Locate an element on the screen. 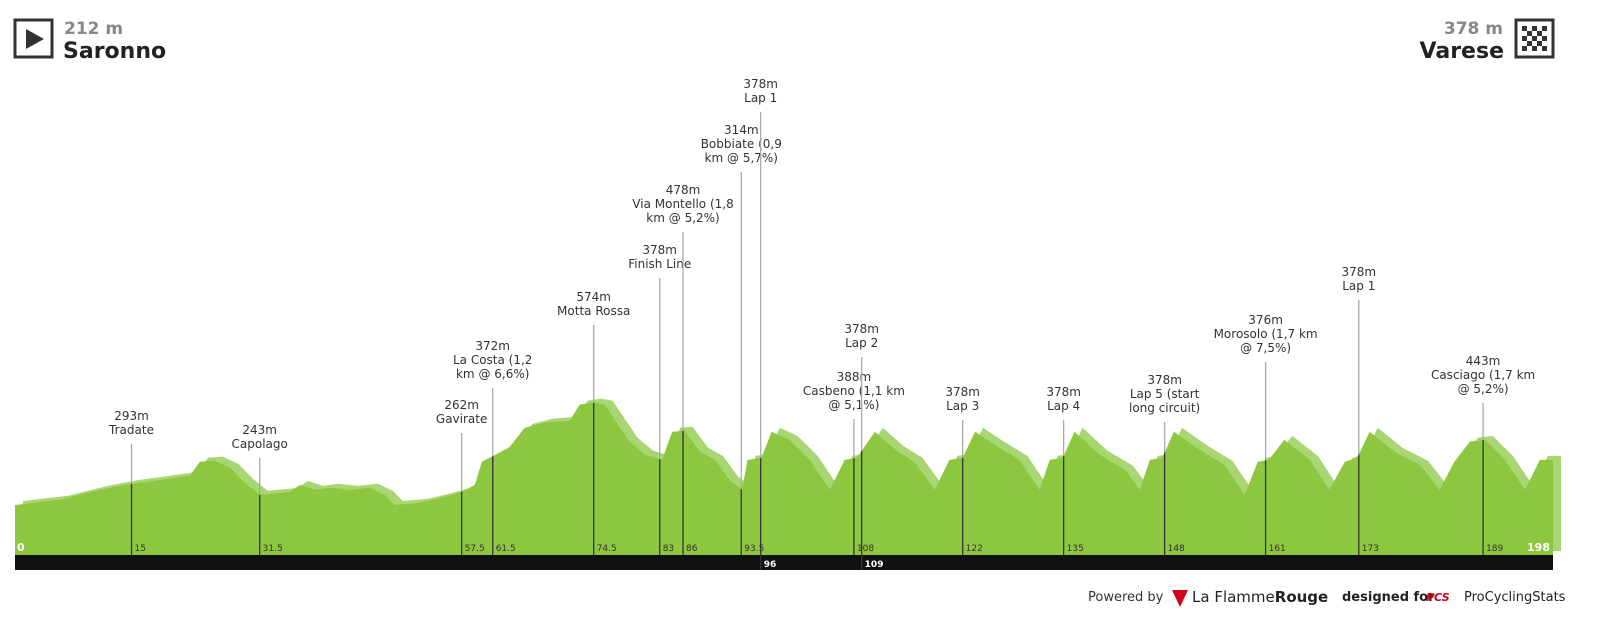 The width and height of the screenshot is (1600, 629). waypoint-elevation: 372m is located at coordinates (492, 346).